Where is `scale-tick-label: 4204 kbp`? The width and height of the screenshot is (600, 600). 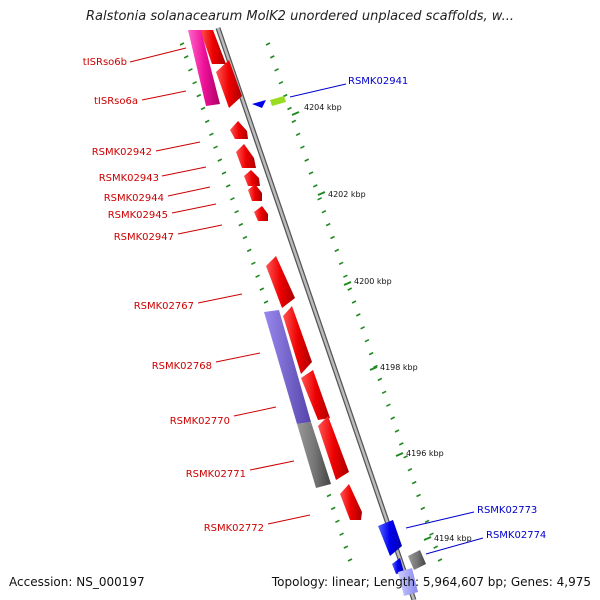 scale-tick-label: 4204 kbp is located at coordinates (323, 107).